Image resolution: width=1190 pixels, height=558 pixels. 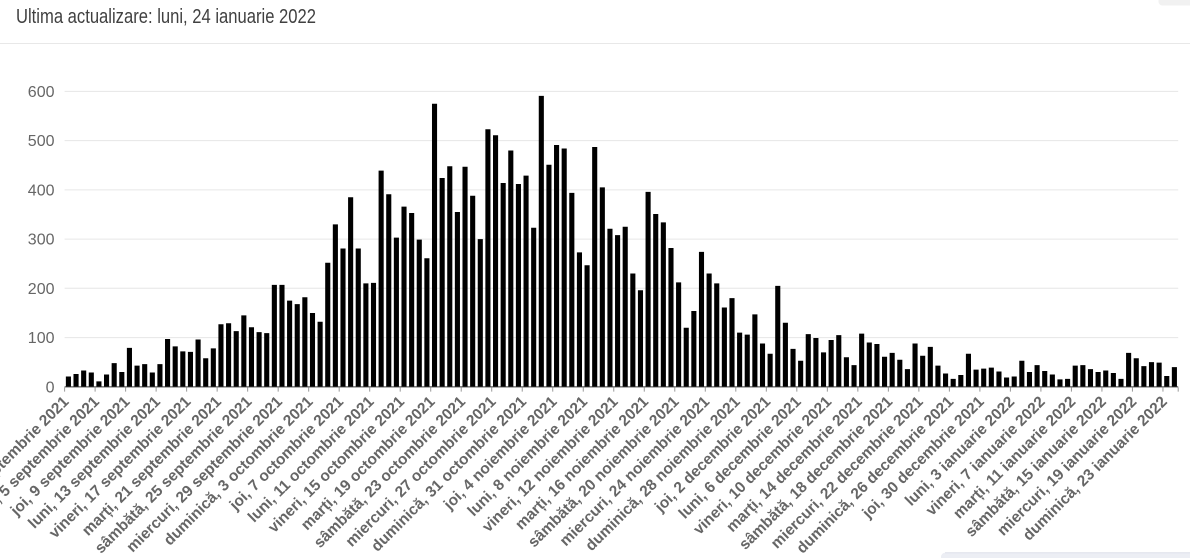 What do you see at coordinates (50, 387) in the screenshot?
I see `svg-text: 0` at bounding box center [50, 387].